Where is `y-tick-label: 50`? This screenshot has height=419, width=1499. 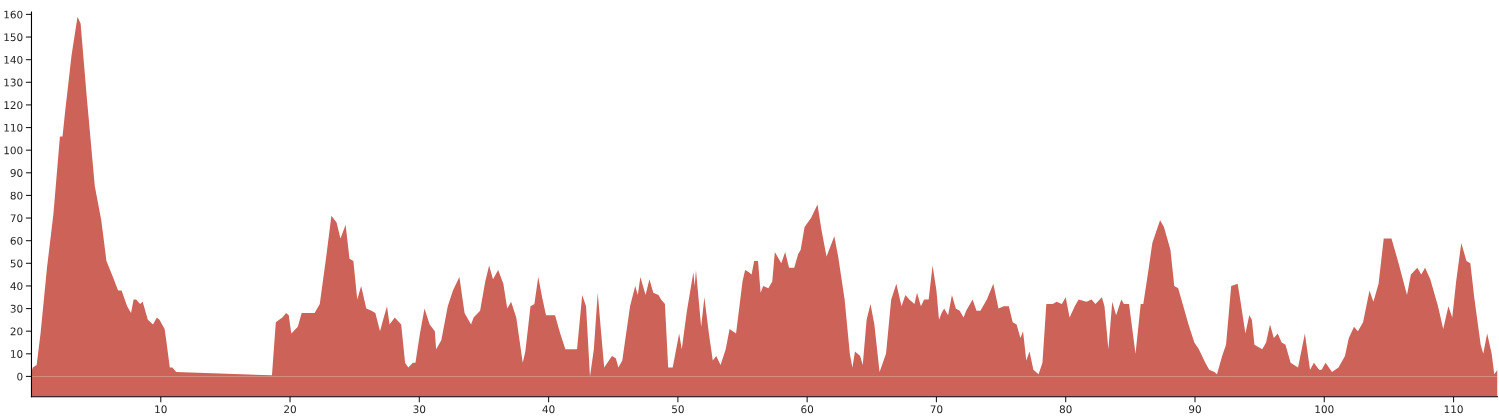
y-tick-label: 50 is located at coordinates (16, 263).